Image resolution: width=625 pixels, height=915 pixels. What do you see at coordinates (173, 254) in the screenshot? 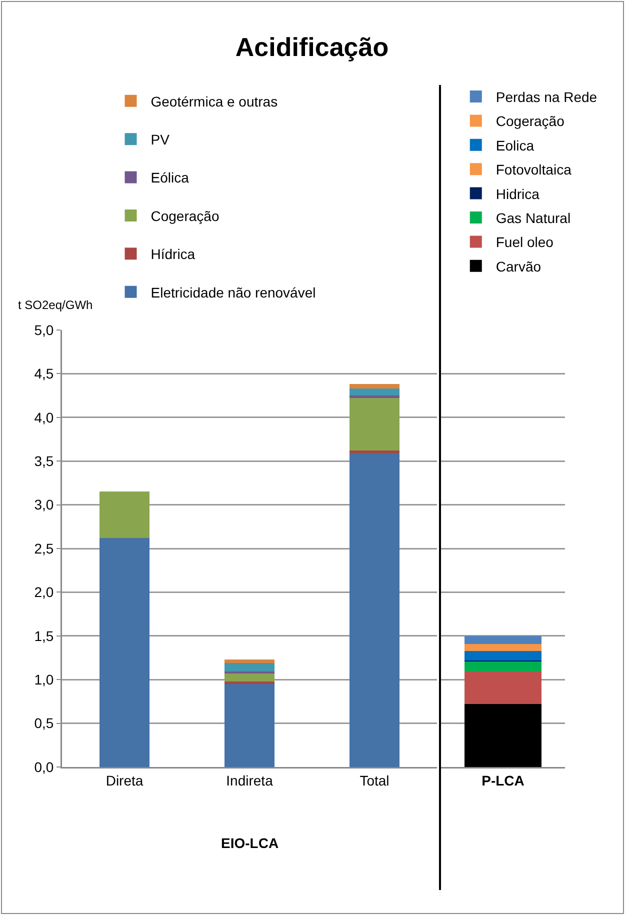
I see `legend-label: Hídrica` at bounding box center [173, 254].